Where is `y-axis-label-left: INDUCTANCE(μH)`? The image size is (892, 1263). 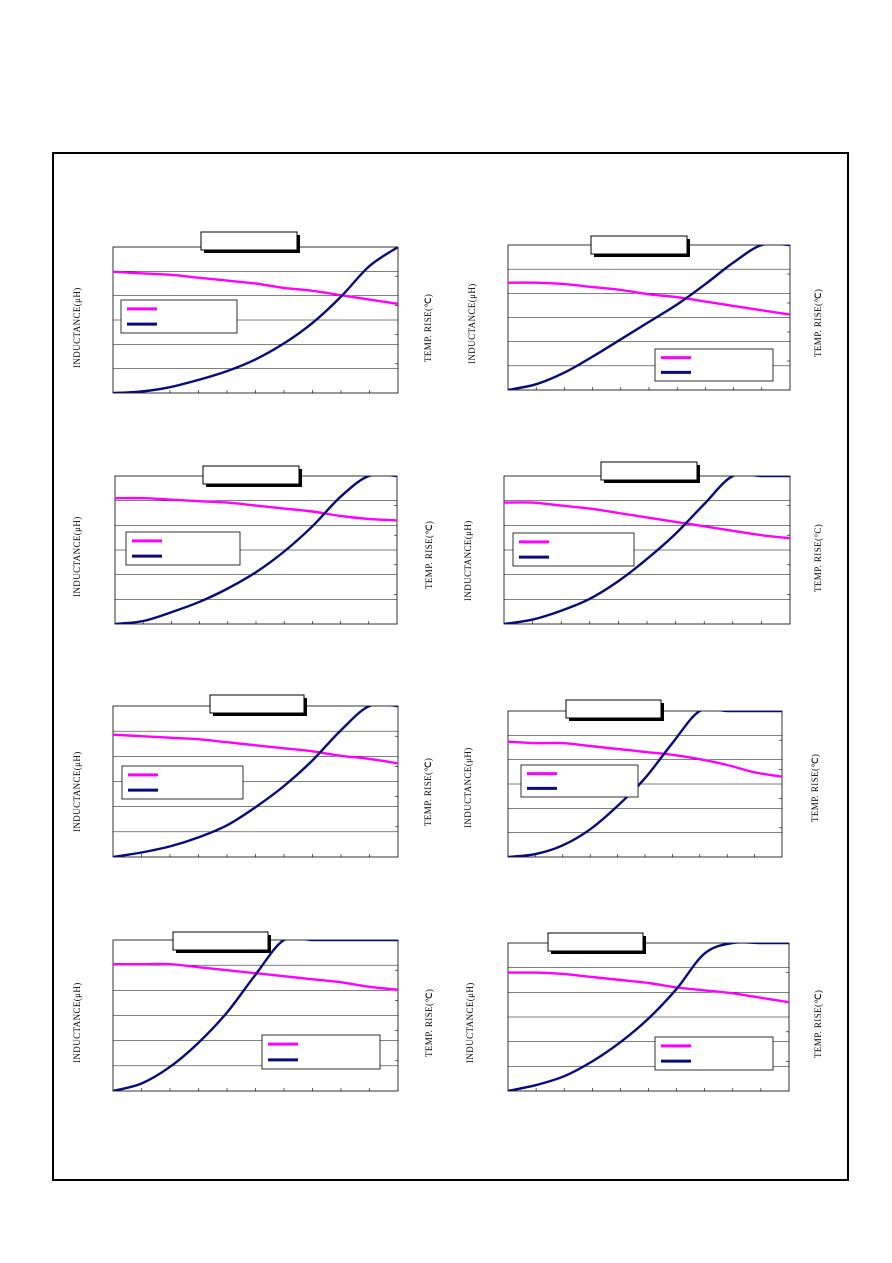 y-axis-label-left: INDUCTANCE(μH) is located at coordinates (470, 1022).